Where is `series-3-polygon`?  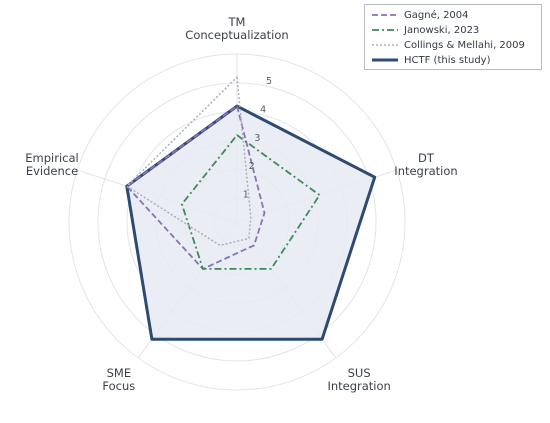 series-3-polygon is located at coordinates (189, 161).